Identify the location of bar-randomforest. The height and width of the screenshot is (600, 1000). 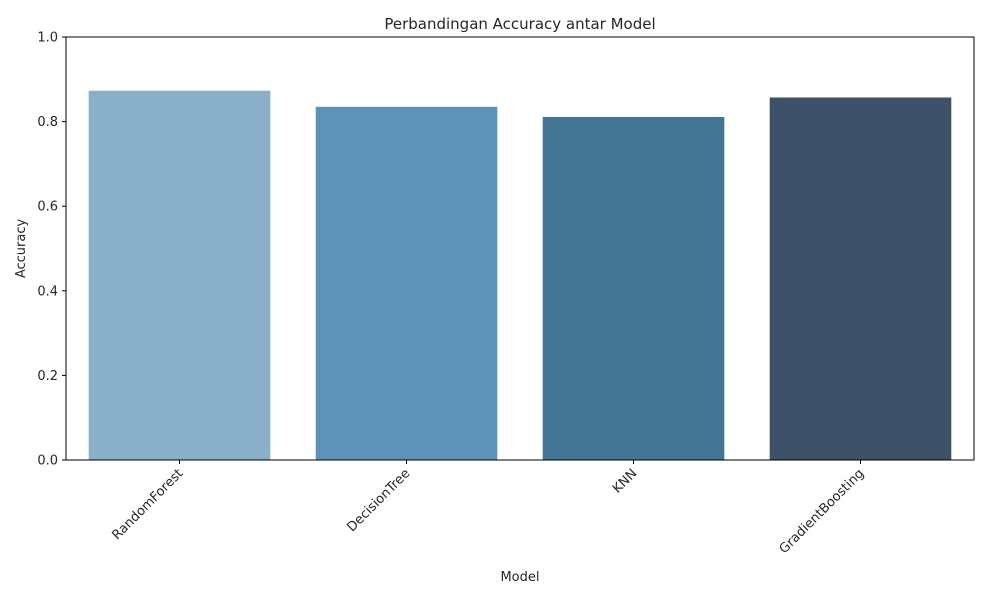
(179, 275).